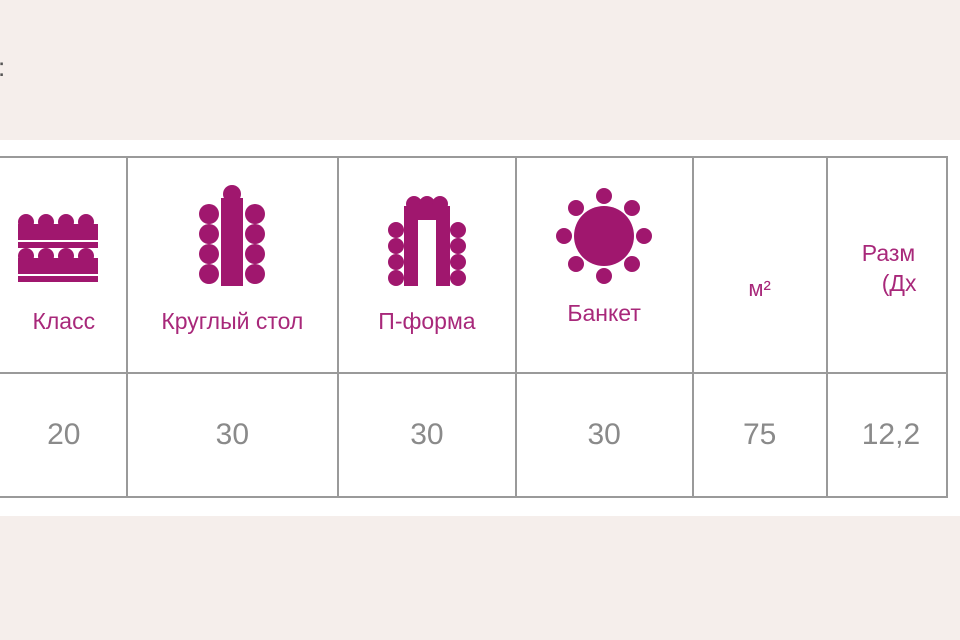 Image resolution: width=960 pixels, height=640 pixels. Describe the element at coordinates (427, 435) in the screenshot. I see `cell-u-shape: 30` at that location.